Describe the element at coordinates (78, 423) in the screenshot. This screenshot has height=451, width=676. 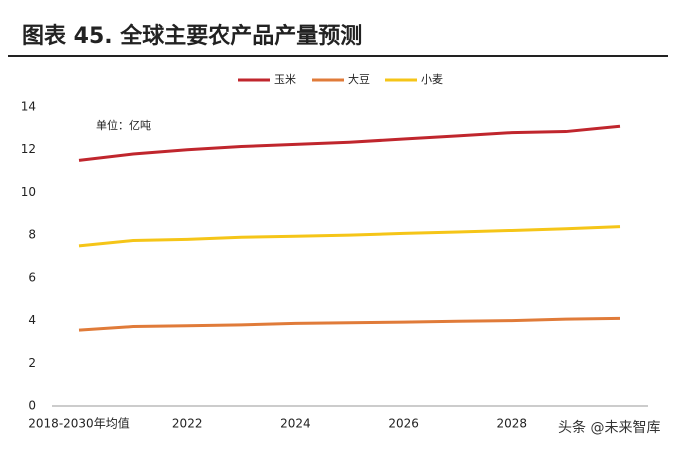
I see `x-tick-label: 2018-2030年均值` at that location.